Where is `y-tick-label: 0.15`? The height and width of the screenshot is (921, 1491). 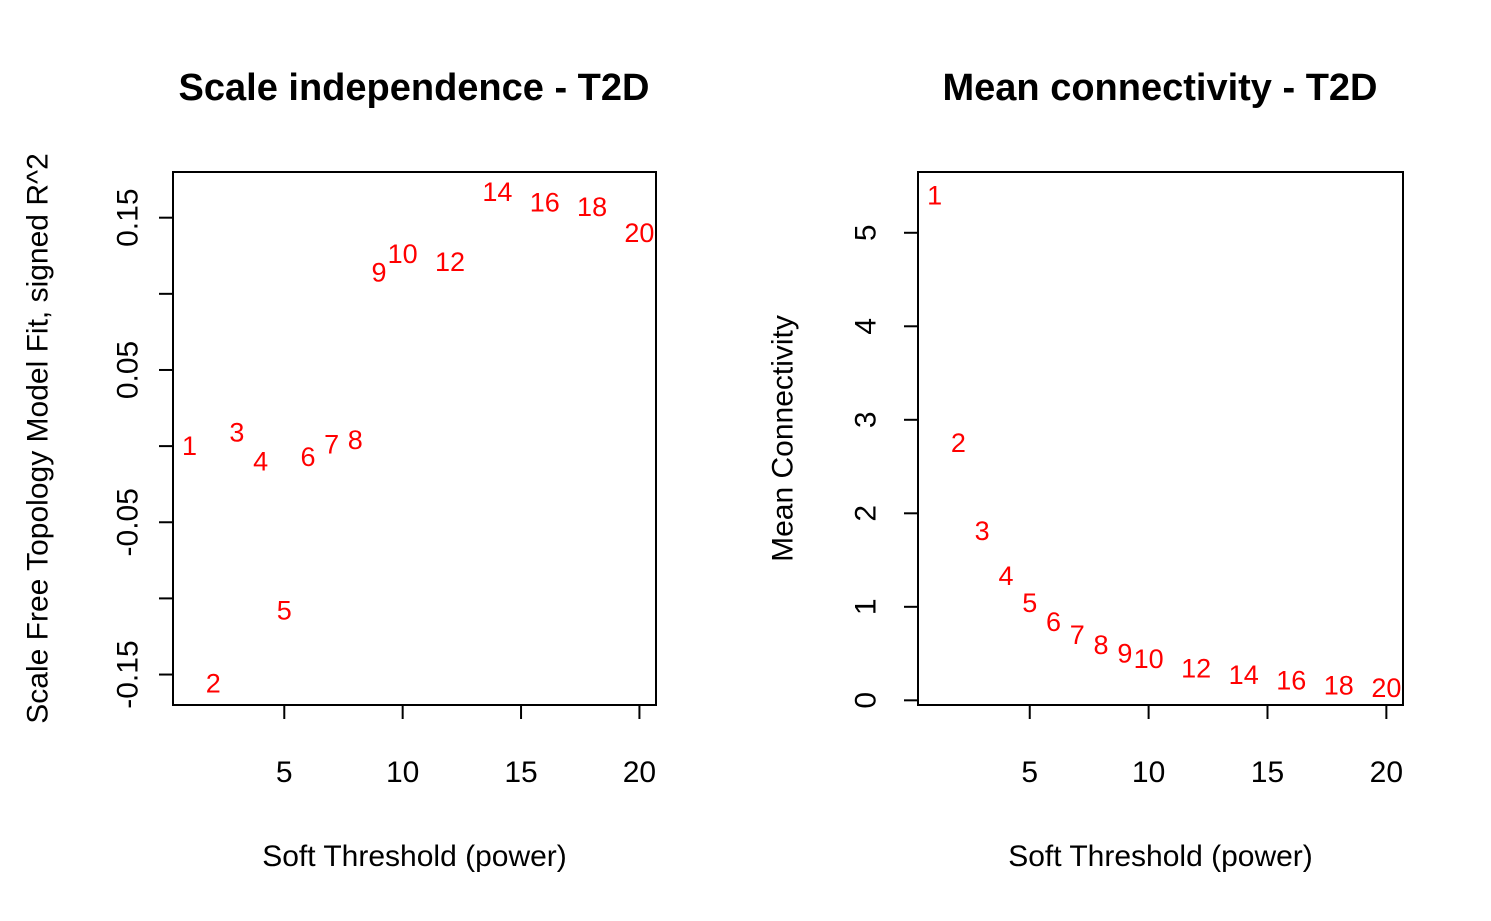 y-tick-label: 0.15 is located at coordinates (128, 217).